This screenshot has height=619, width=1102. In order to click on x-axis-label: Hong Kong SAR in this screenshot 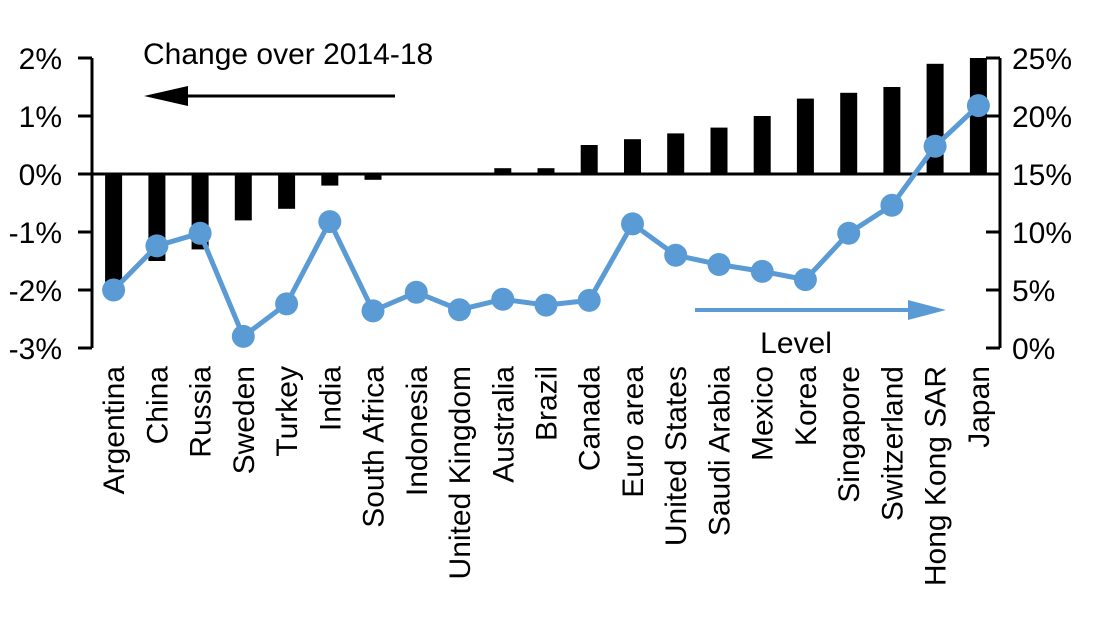, I will do `click(936, 476)`.